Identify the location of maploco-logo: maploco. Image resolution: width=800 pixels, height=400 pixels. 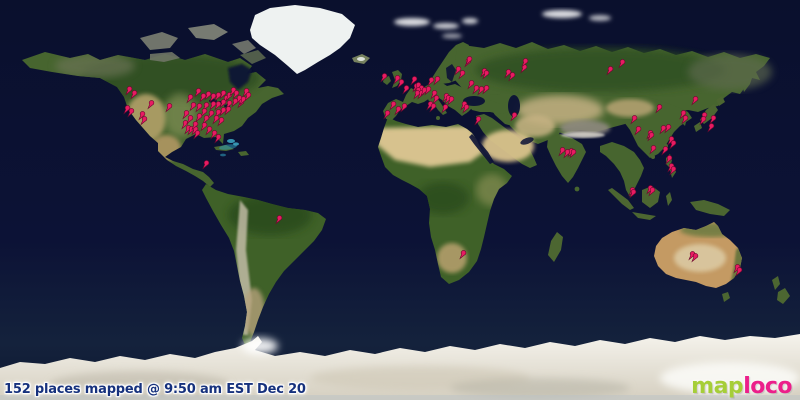
(741, 386).